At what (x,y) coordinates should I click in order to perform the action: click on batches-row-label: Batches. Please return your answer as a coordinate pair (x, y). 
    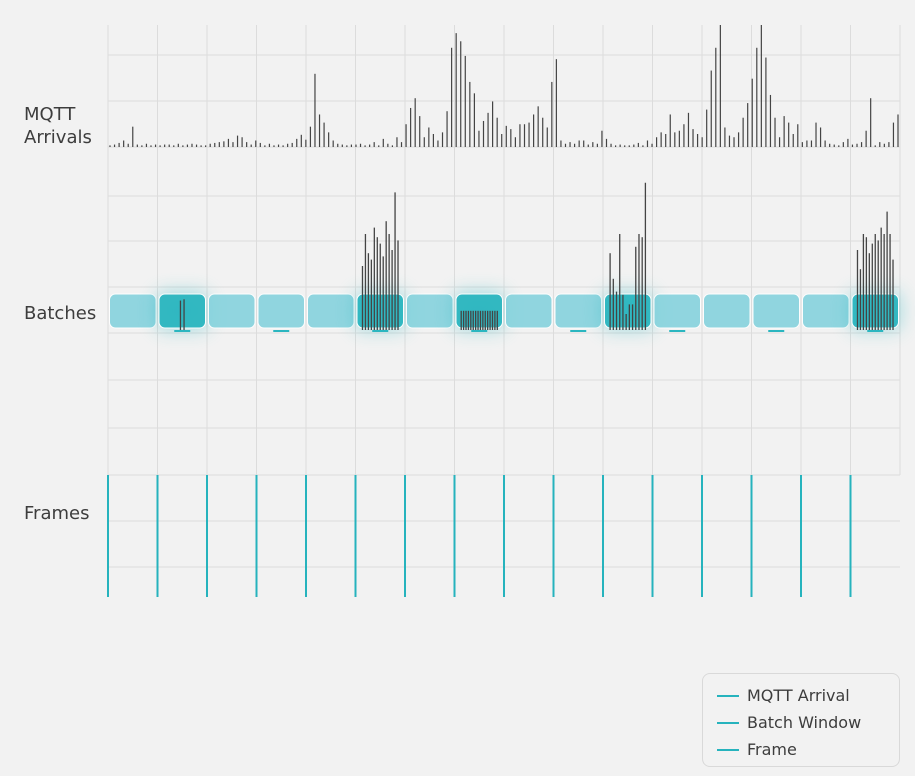
    Looking at the image, I should click on (60, 313).